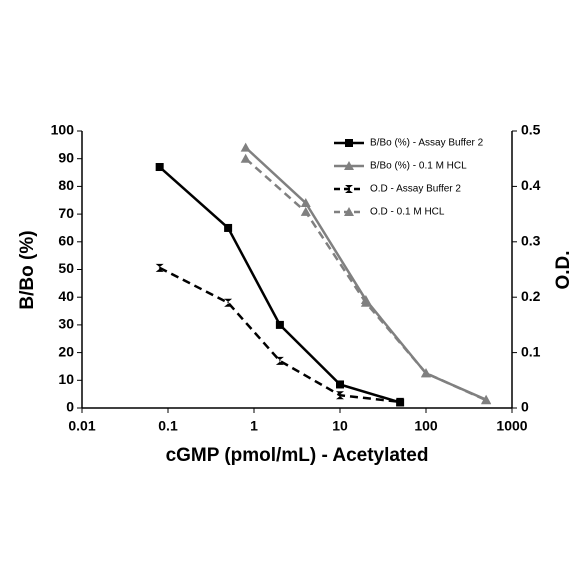 The image size is (584, 584). Describe the element at coordinates (66, 296) in the screenshot. I see `y-tick-label: 40` at that location.